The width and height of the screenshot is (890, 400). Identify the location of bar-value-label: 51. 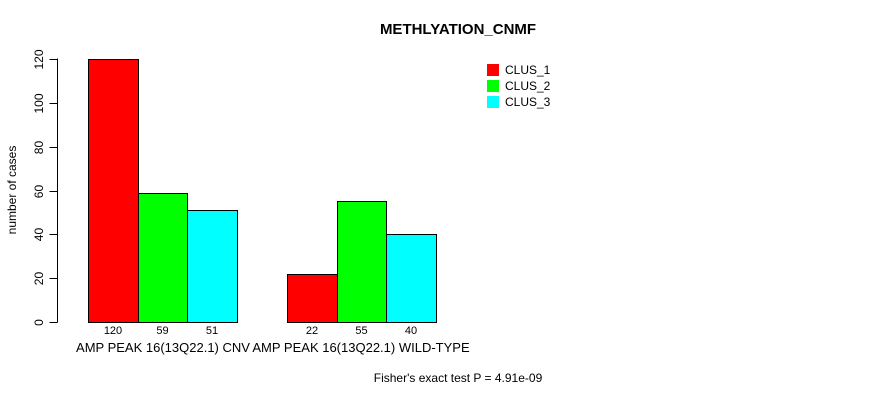
(212, 331).